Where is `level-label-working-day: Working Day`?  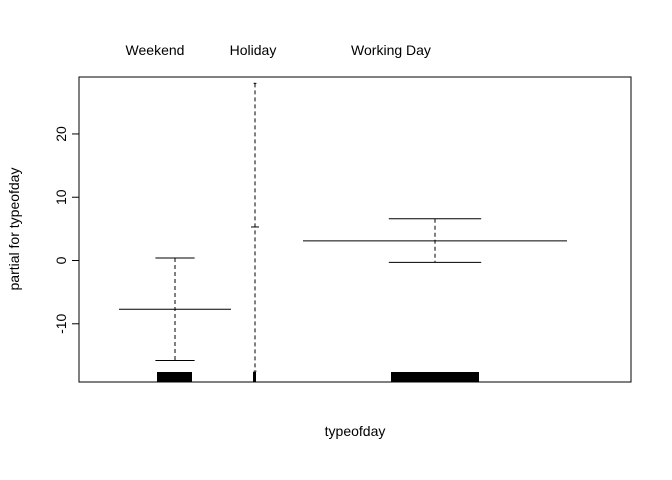 level-label-working-day: Working Day is located at coordinates (391, 50).